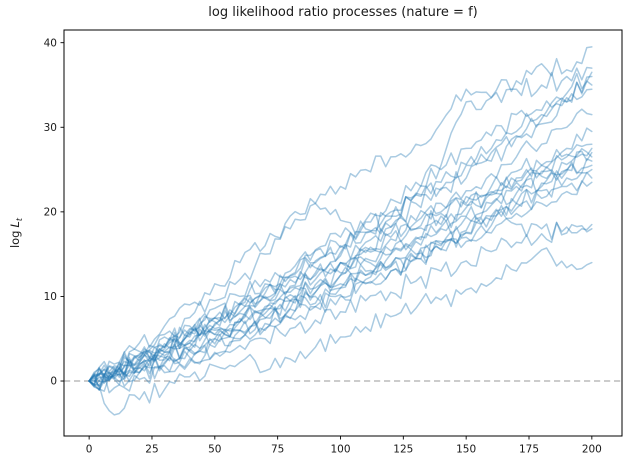  I want to click on y-tick-label: 20, so click(50, 212).